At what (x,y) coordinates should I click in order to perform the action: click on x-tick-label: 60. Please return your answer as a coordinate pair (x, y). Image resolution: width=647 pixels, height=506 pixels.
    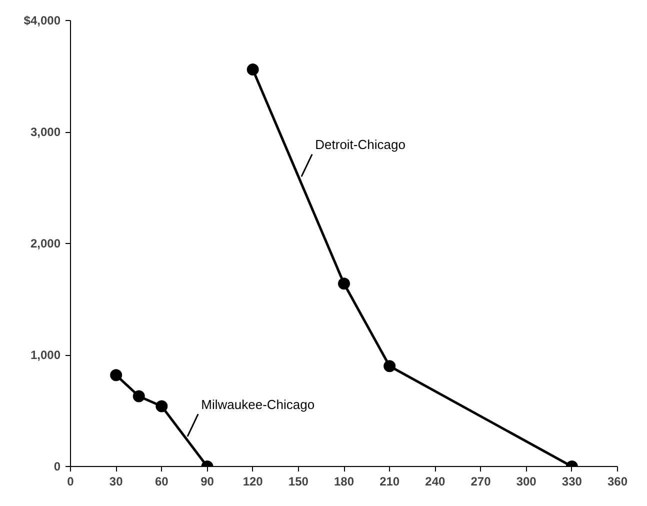
    Looking at the image, I should click on (161, 481).